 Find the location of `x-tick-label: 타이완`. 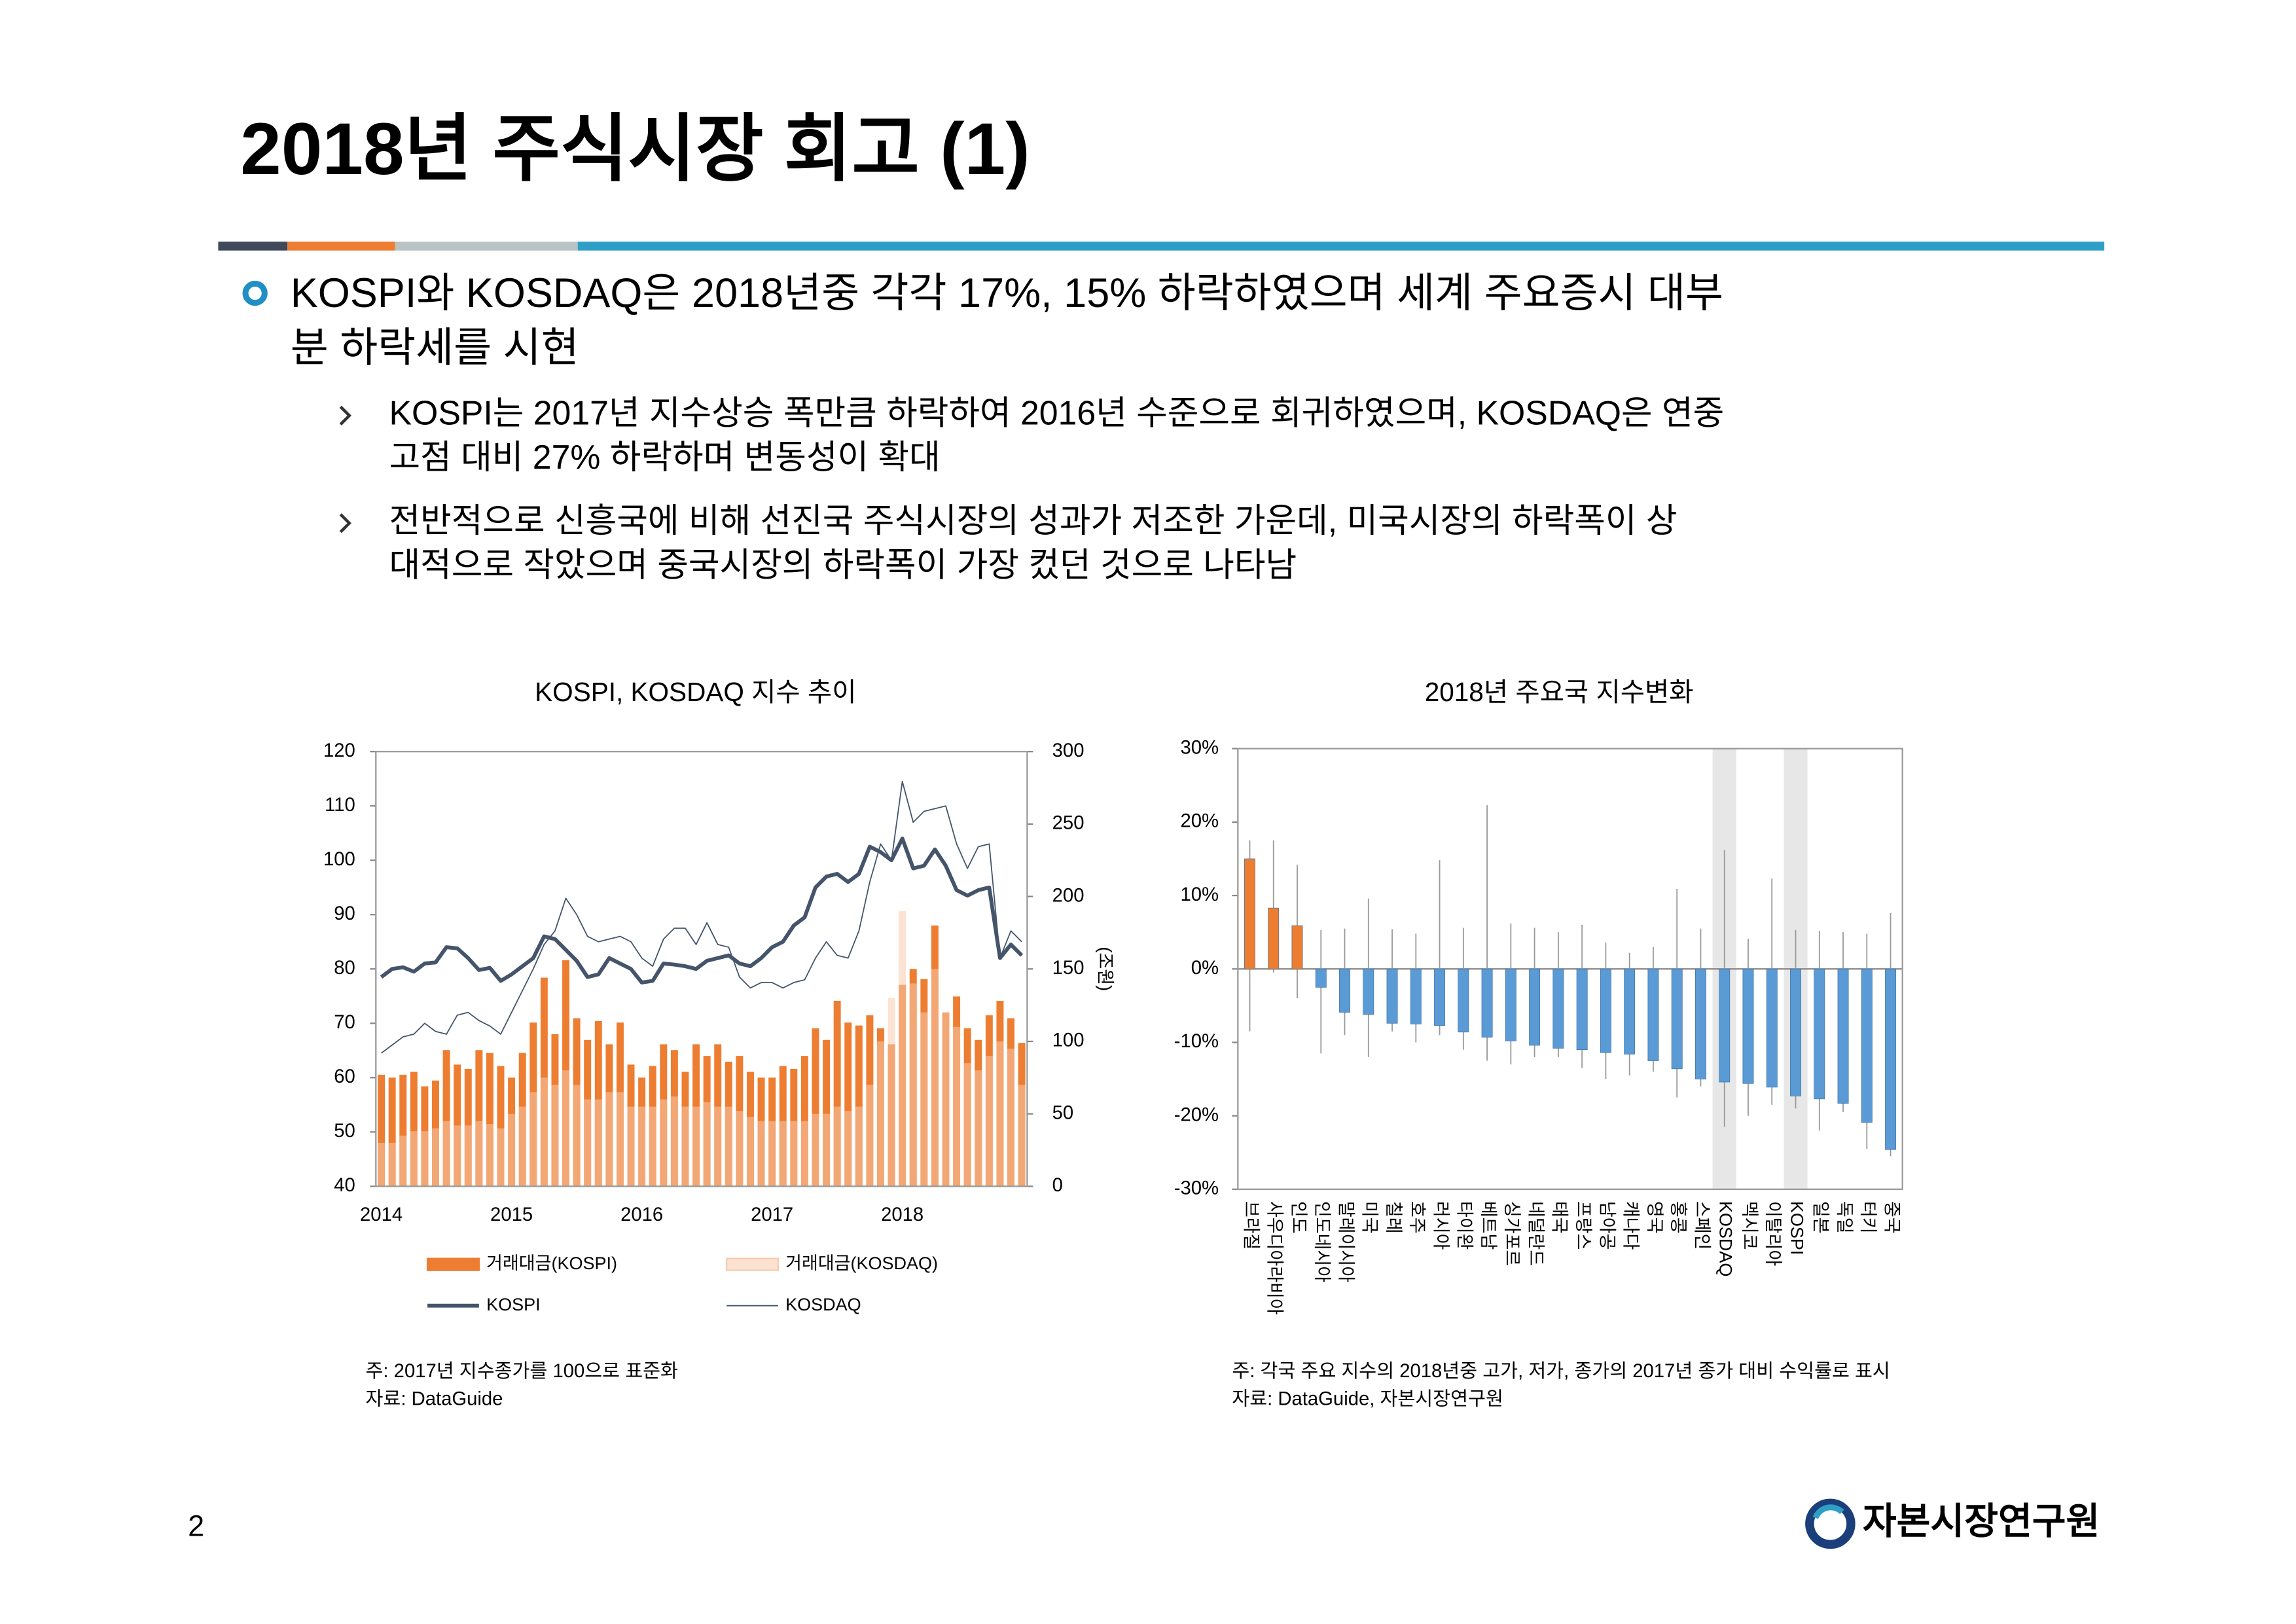

x-tick-label: 타이완 is located at coordinates (1465, 1225).